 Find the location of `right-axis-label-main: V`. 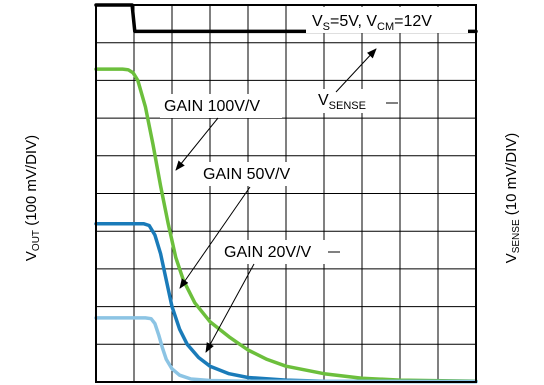

right-axis-label-main: V is located at coordinates (511, 258).